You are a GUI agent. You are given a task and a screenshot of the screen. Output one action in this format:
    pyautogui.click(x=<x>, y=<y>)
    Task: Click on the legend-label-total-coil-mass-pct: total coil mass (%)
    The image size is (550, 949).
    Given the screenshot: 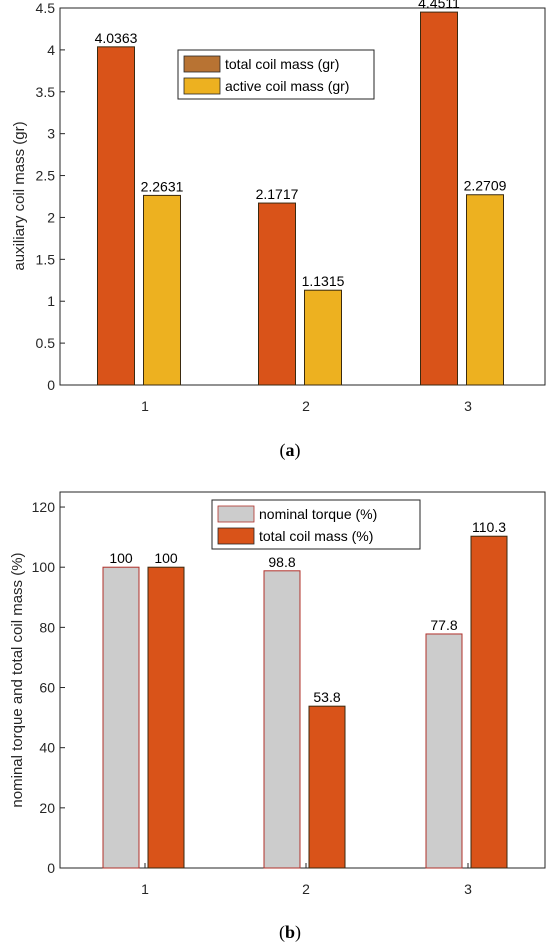 What is the action you would take?
    pyautogui.click(x=316, y=536)
    